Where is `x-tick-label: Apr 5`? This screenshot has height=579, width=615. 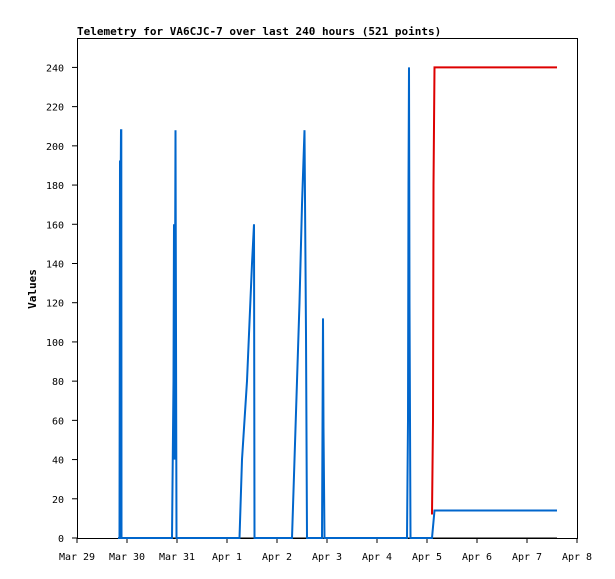 x-tick-label: Apr 5 is located at coordinates (427, 557).